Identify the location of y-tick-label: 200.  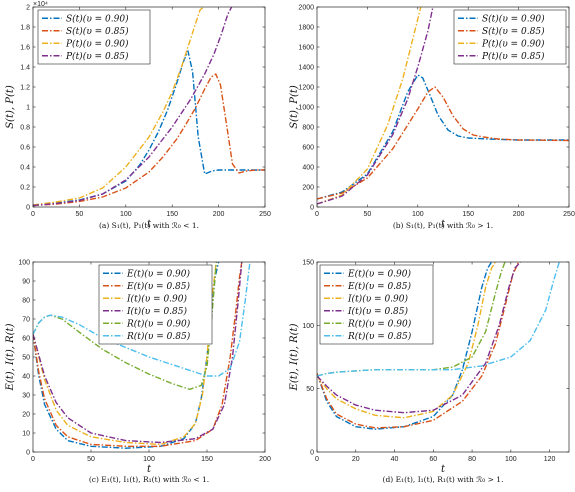
(308, 188).